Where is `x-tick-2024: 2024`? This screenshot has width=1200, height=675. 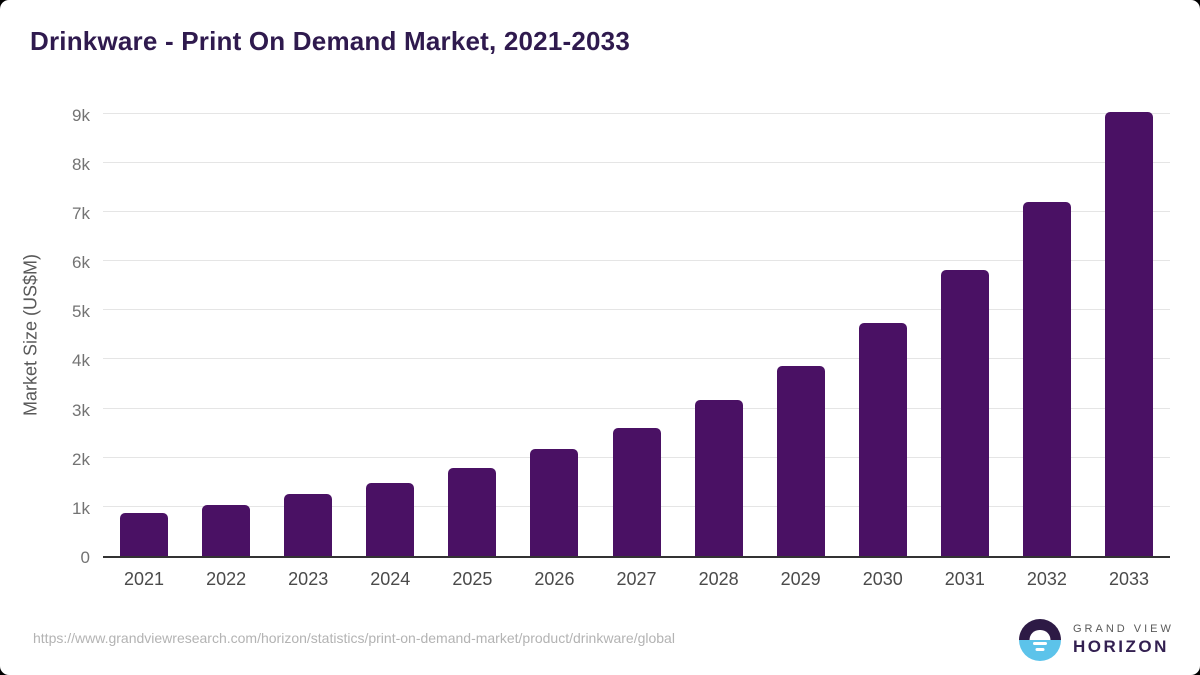
x-tick-2024: 2024 is located at coordinates (390, 579).